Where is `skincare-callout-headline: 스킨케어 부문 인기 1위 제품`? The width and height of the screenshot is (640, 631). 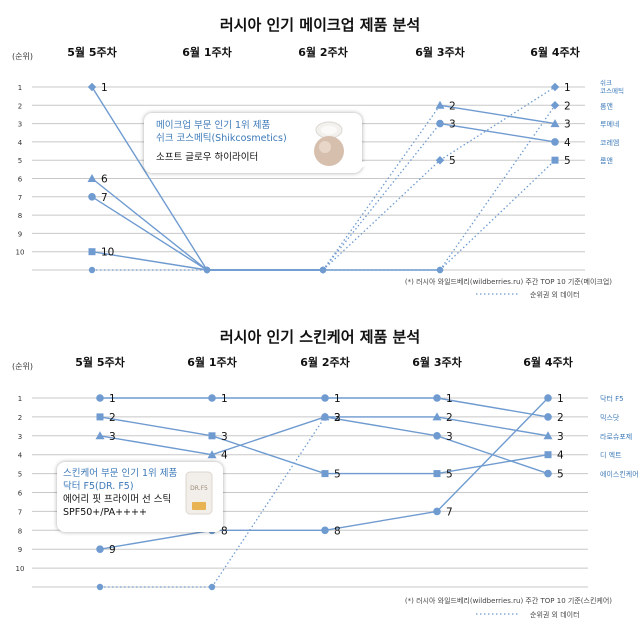 skincare-callout-headline: 스킨케어 부문 인기 1위 제품 is located at coordinates (120, 473).